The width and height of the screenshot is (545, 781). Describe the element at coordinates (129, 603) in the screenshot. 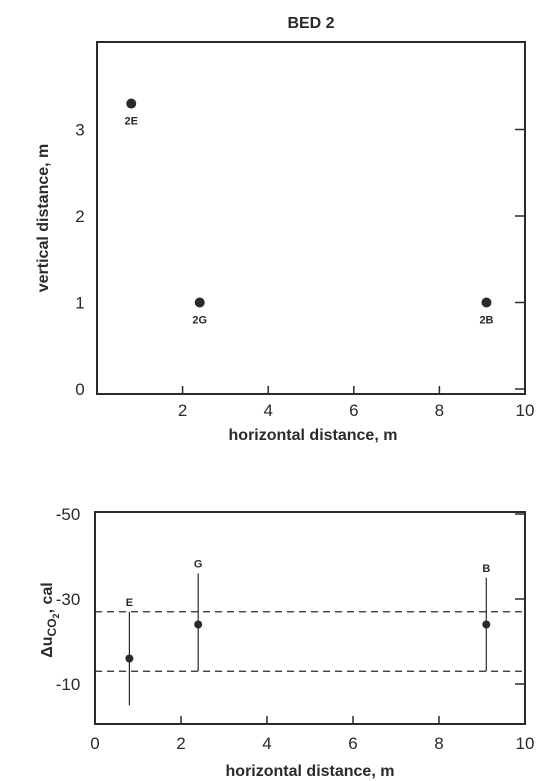

I see `point-label: E` at that location.